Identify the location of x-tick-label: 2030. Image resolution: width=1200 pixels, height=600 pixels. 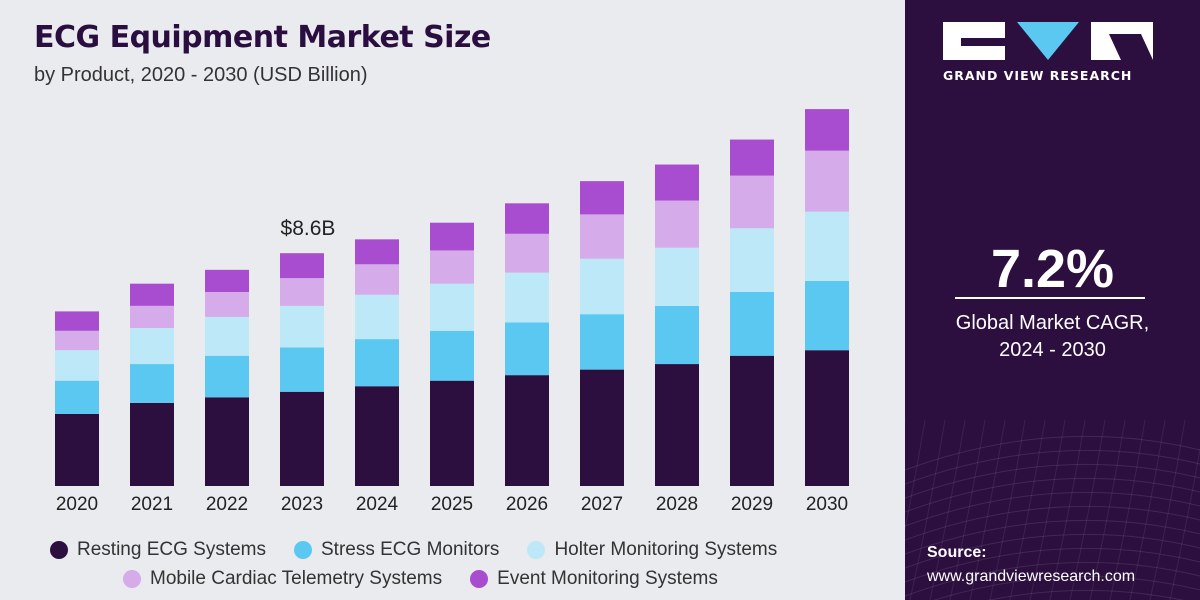
(827, 504).